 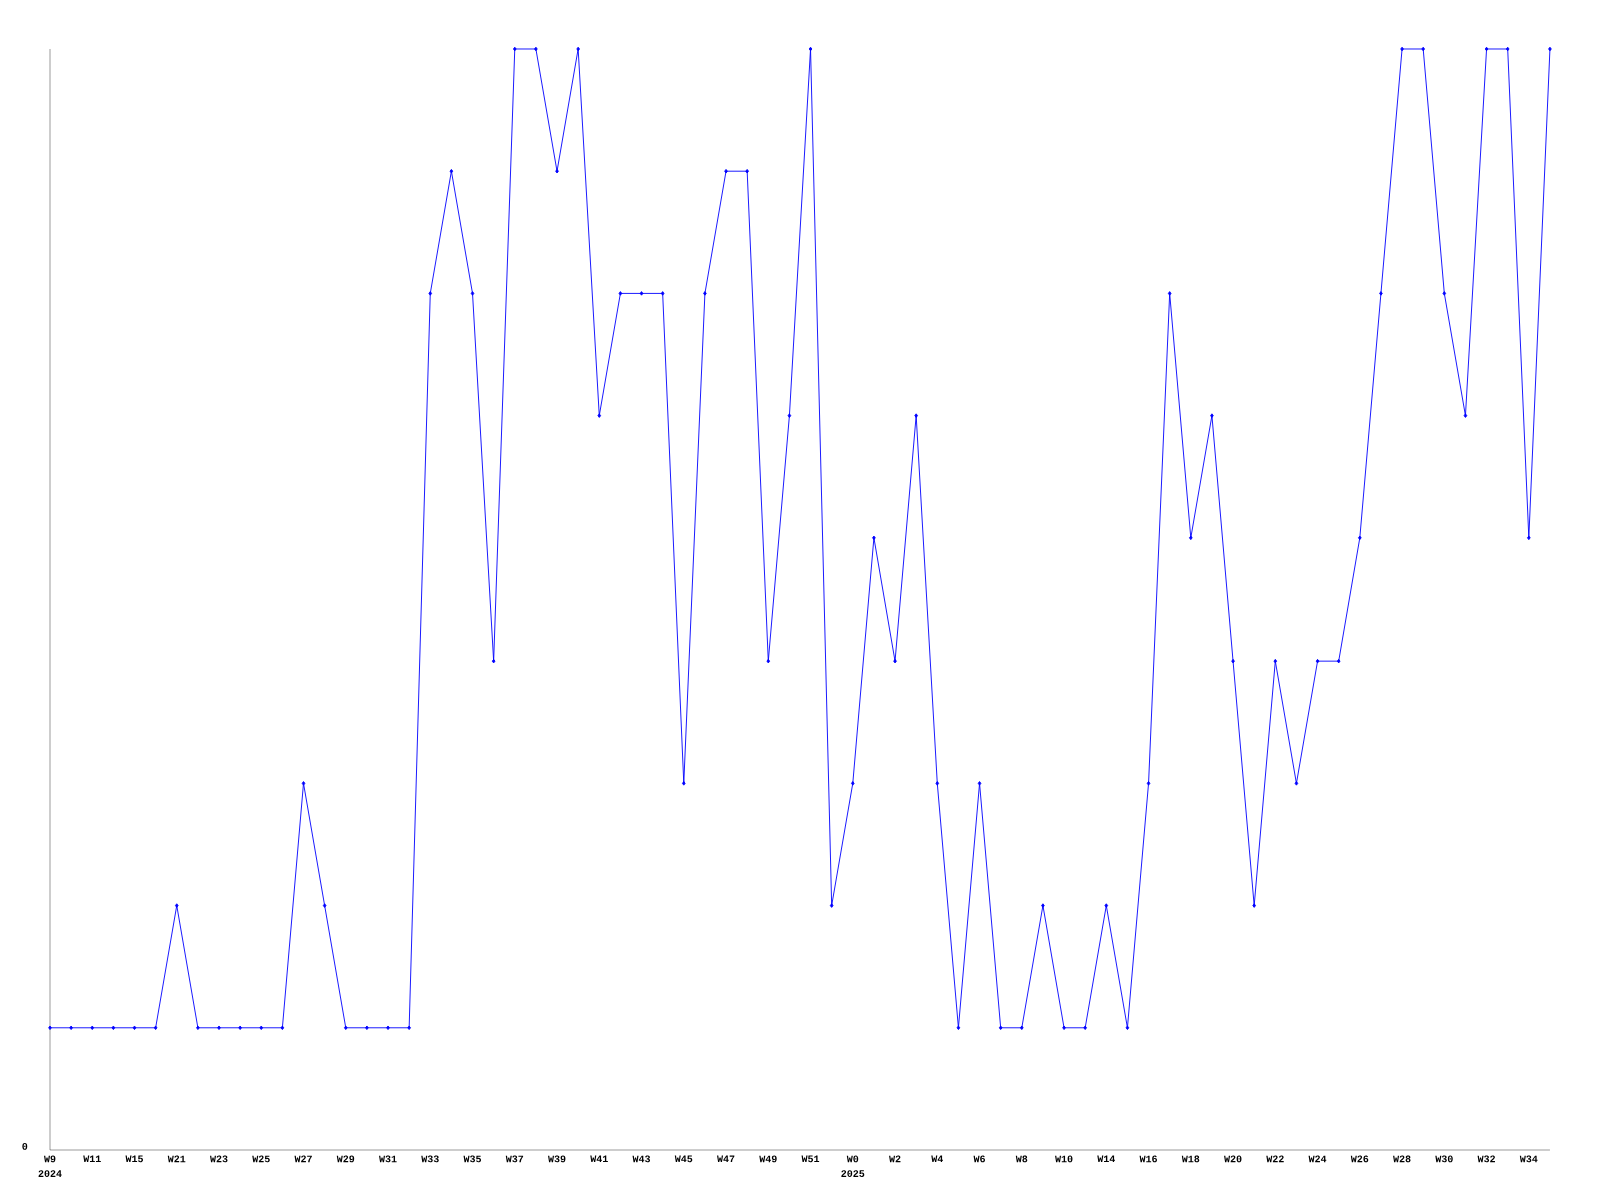 I want to click on x-tick-label: W43, so click(x=641, y=1159).